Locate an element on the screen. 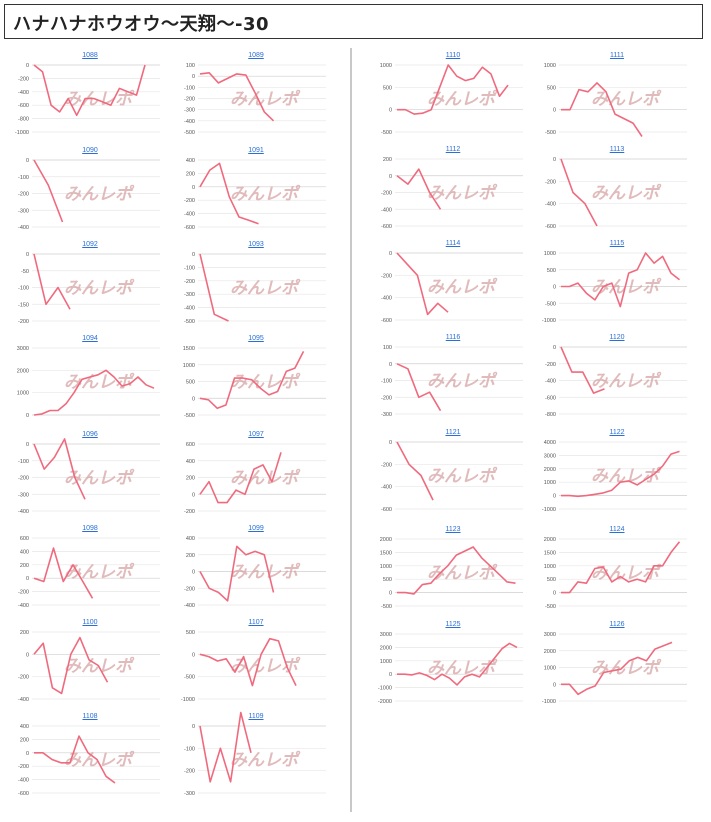  chart-plot: 0 -50 -100 -150 -200 みんレポ is located at coordinates (89, 288).